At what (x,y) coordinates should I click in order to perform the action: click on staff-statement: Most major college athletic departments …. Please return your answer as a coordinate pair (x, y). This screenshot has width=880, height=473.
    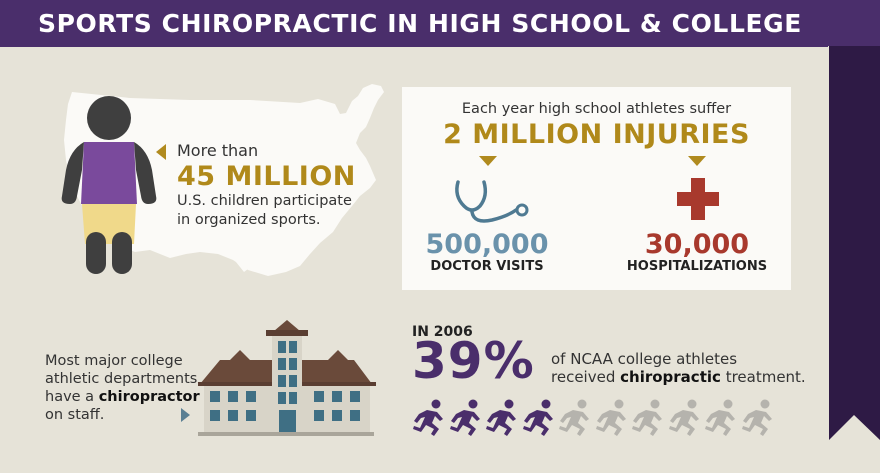
    Looking at the image, I should click on (125, 388).